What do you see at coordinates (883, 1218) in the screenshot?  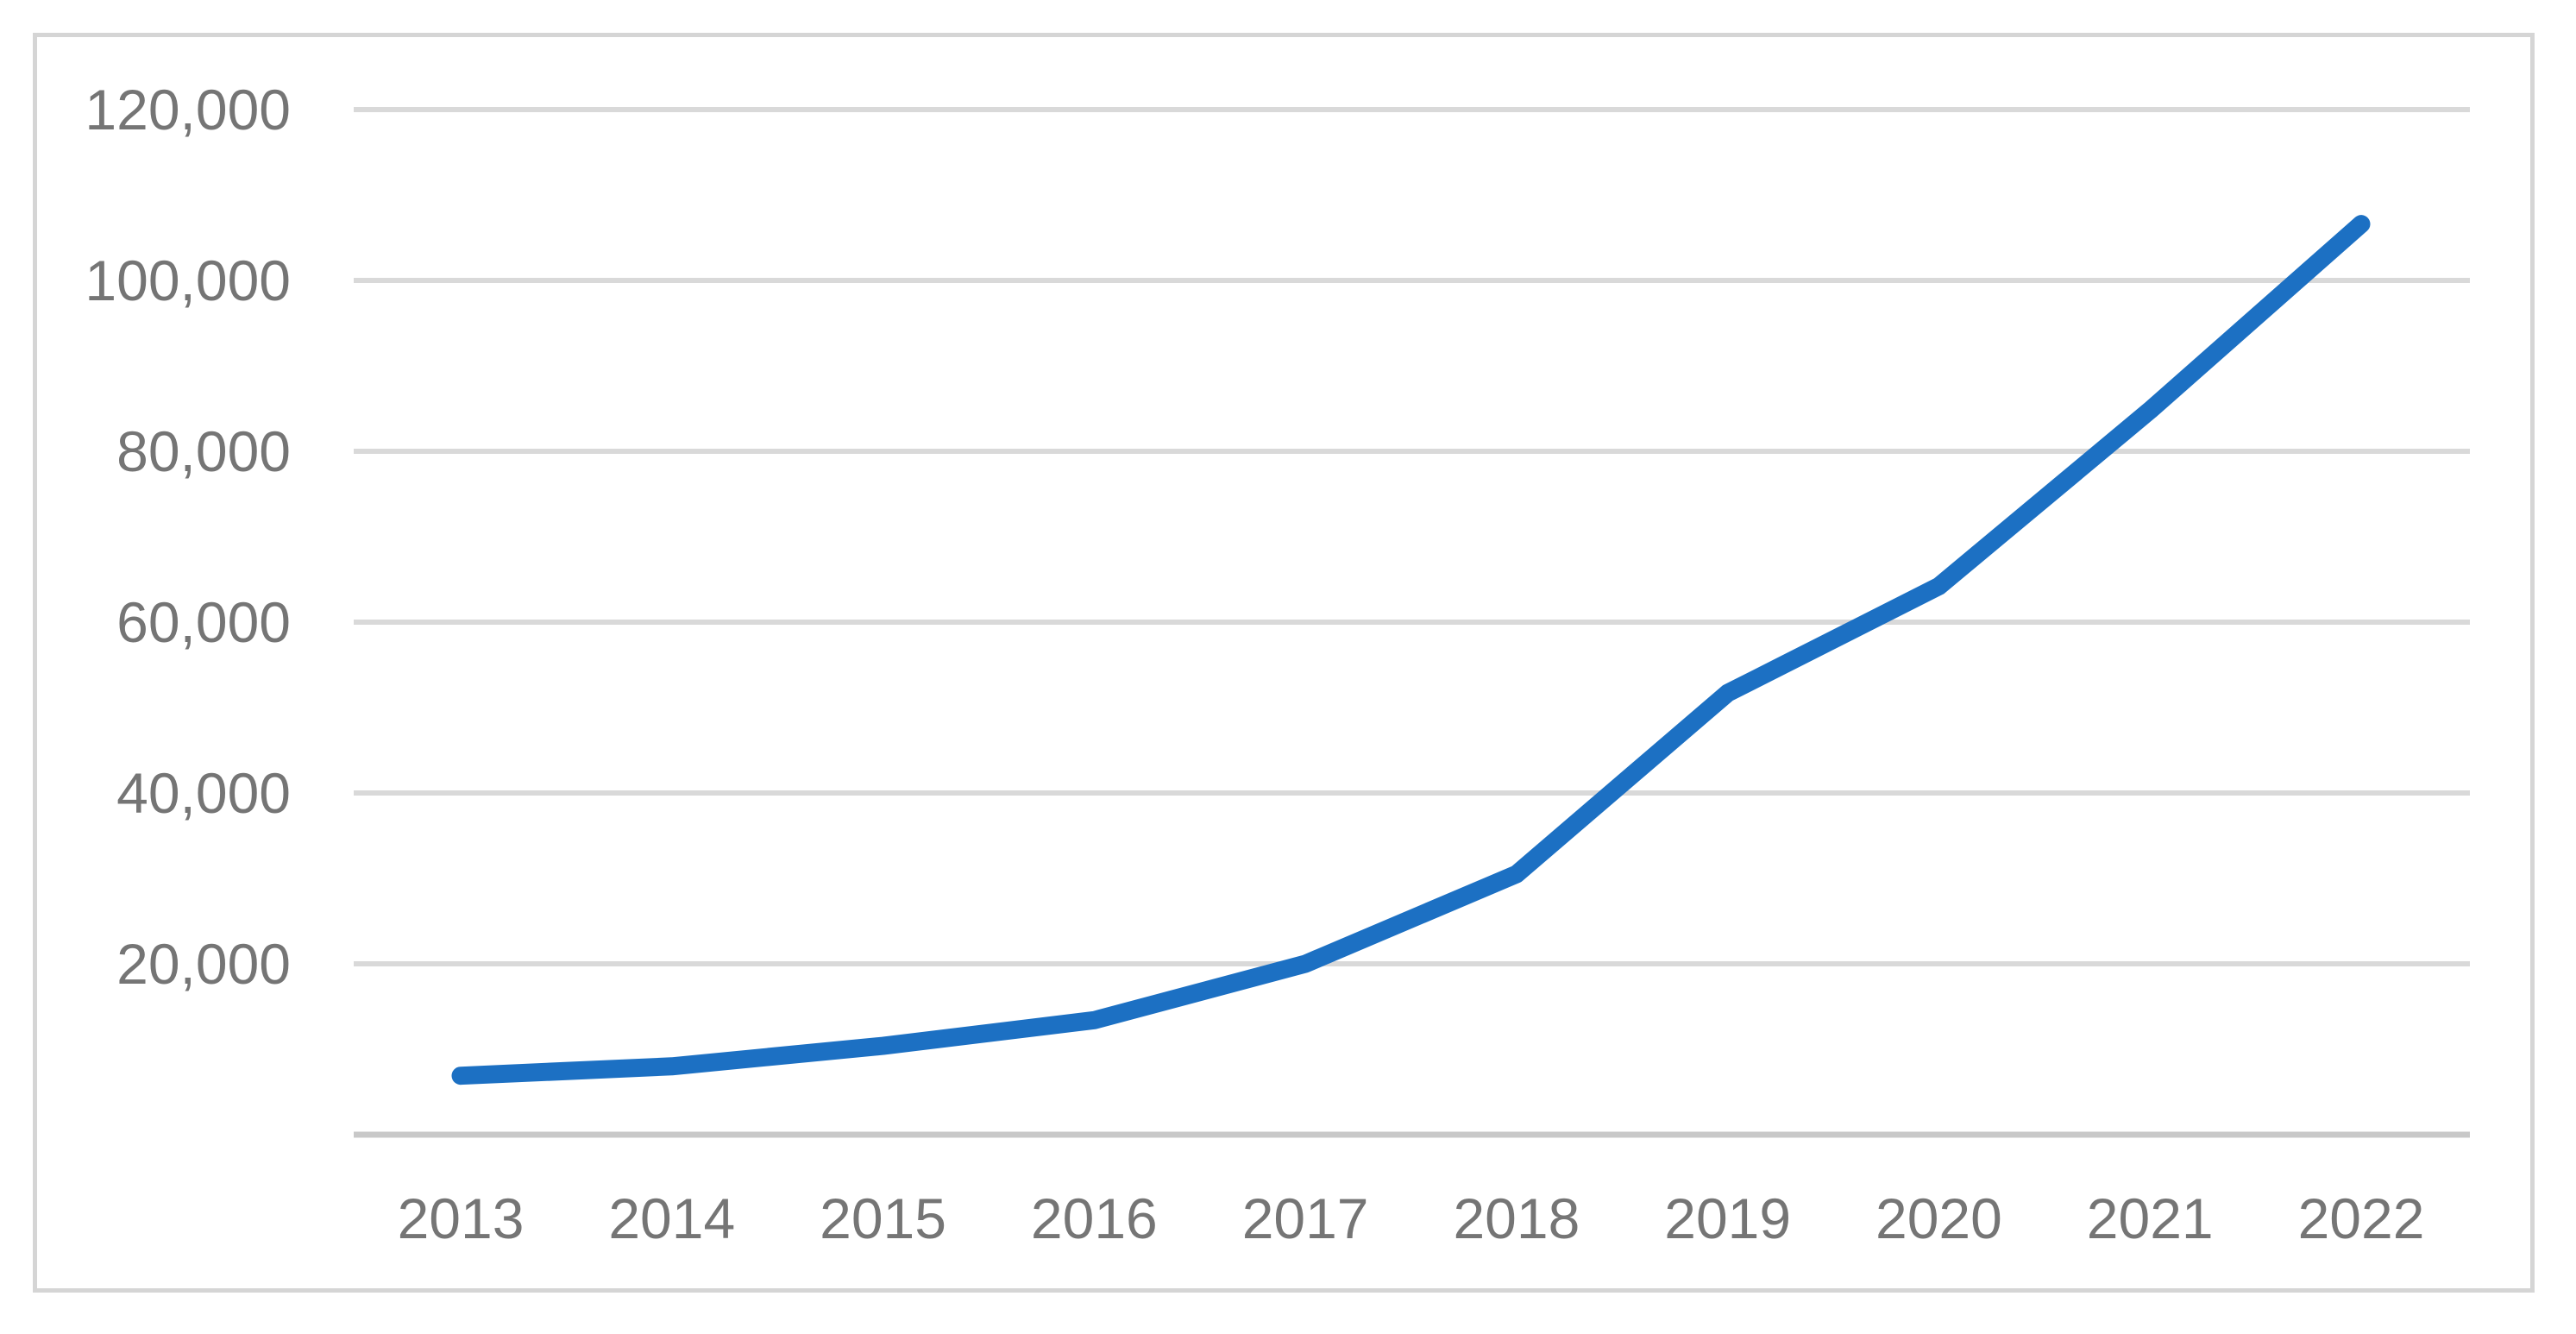 I see `x-tick-label: 2015` at bounding box center [883, 1218].